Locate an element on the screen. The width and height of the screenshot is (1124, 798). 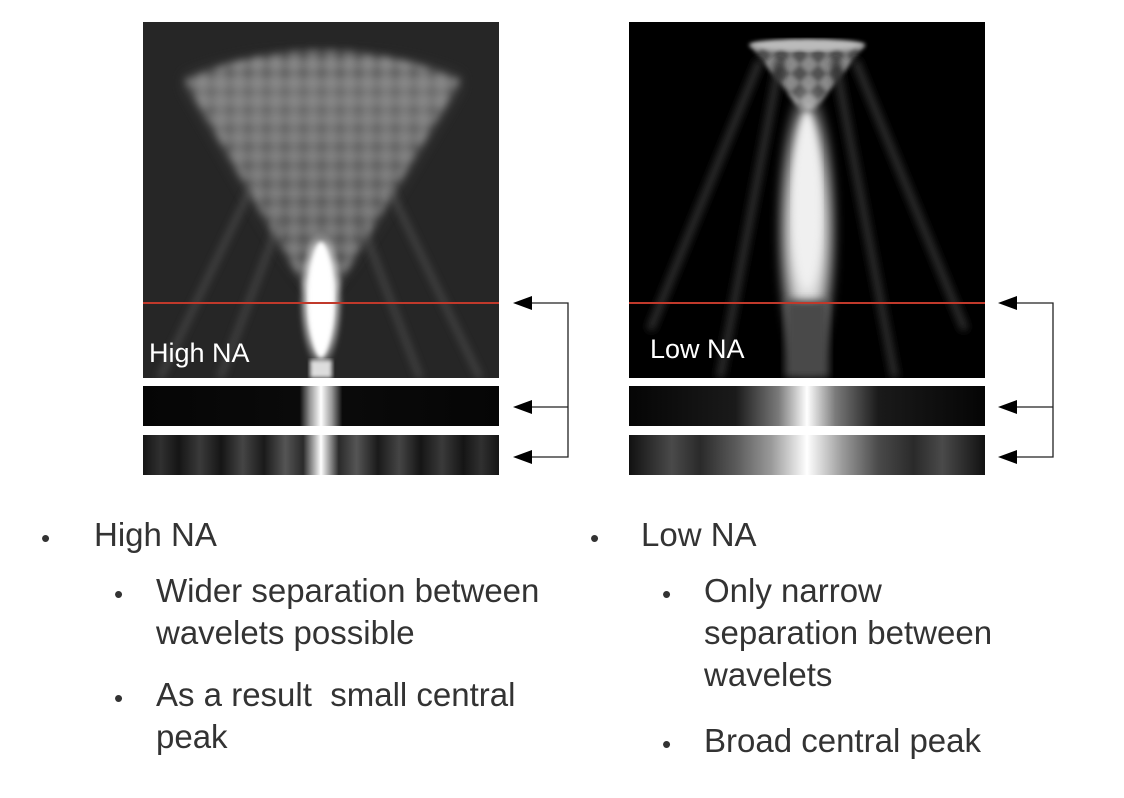
high-na-image-label: High NA is located at coordinates (199, 353).